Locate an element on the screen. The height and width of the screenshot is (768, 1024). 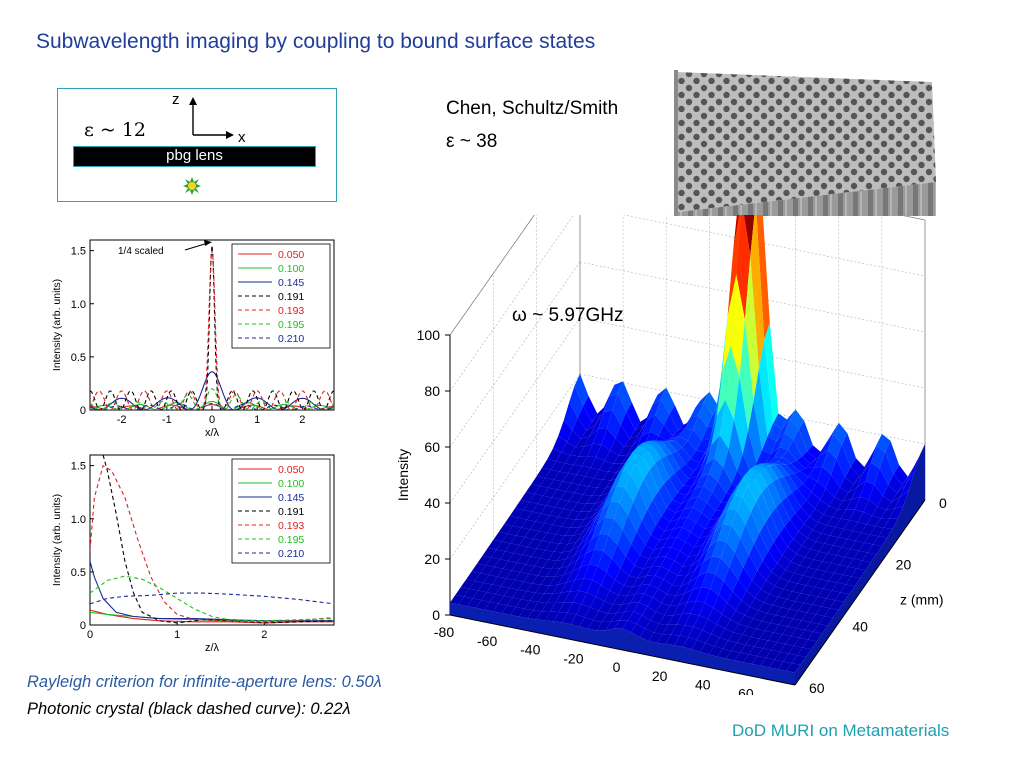
x-axis-label: x/λ is located at coordinates (212, 433).